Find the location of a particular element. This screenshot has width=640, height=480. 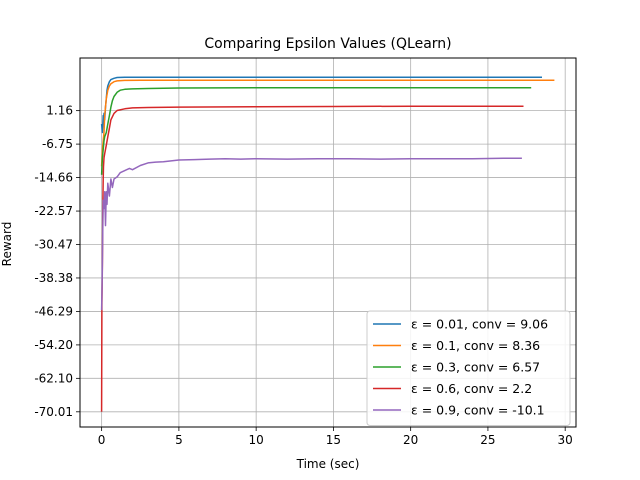

legend-box is located at coordinates (468, 368).